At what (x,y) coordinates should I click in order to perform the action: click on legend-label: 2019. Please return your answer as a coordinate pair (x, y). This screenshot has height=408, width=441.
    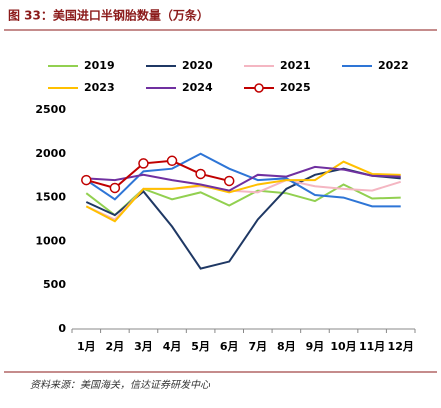
    Looking at the image, I should click on (99, 65).